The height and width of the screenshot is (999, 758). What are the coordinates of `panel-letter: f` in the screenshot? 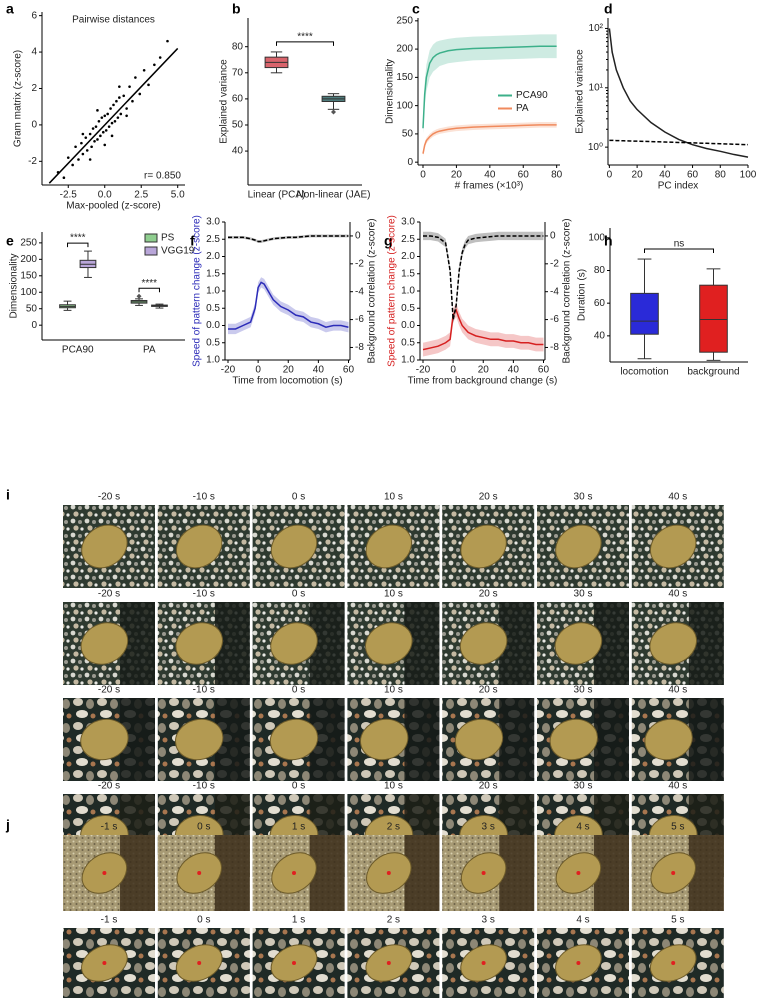 It's located at (192, 241).